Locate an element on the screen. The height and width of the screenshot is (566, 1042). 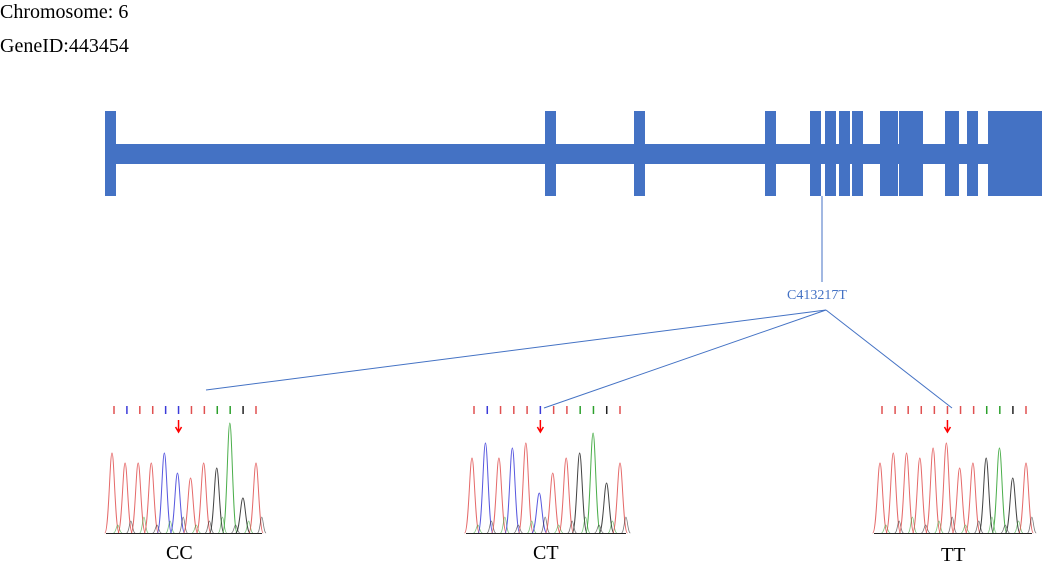
chromatogram-ct is located at coordinates (547, 470).